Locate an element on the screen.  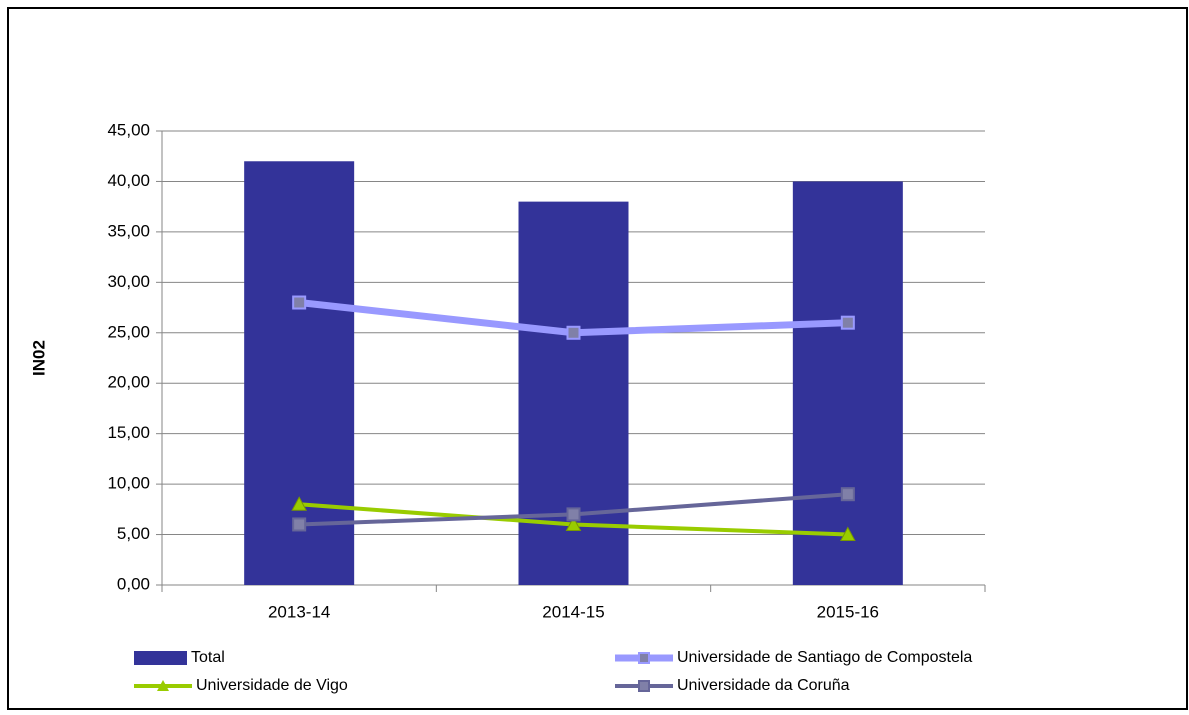
y-tick-label: 20,00 is located at coordinates (128, 382).